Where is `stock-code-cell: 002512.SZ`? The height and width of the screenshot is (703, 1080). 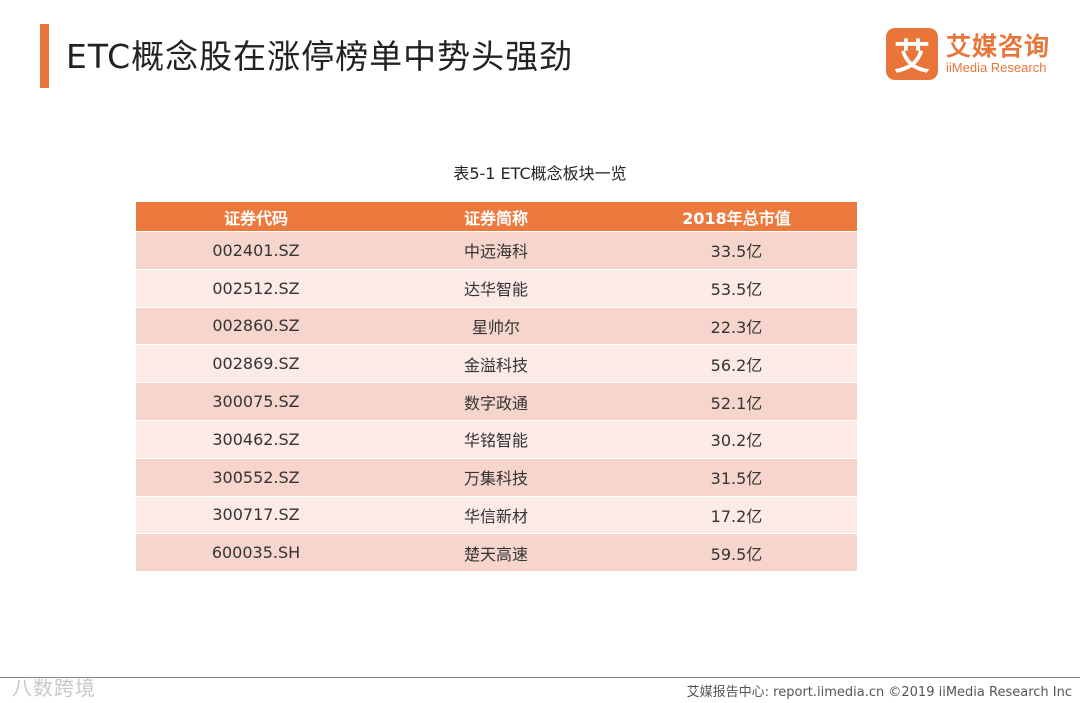
stock-code-cell: 002512.SZ is located at coordinates (256, 288).